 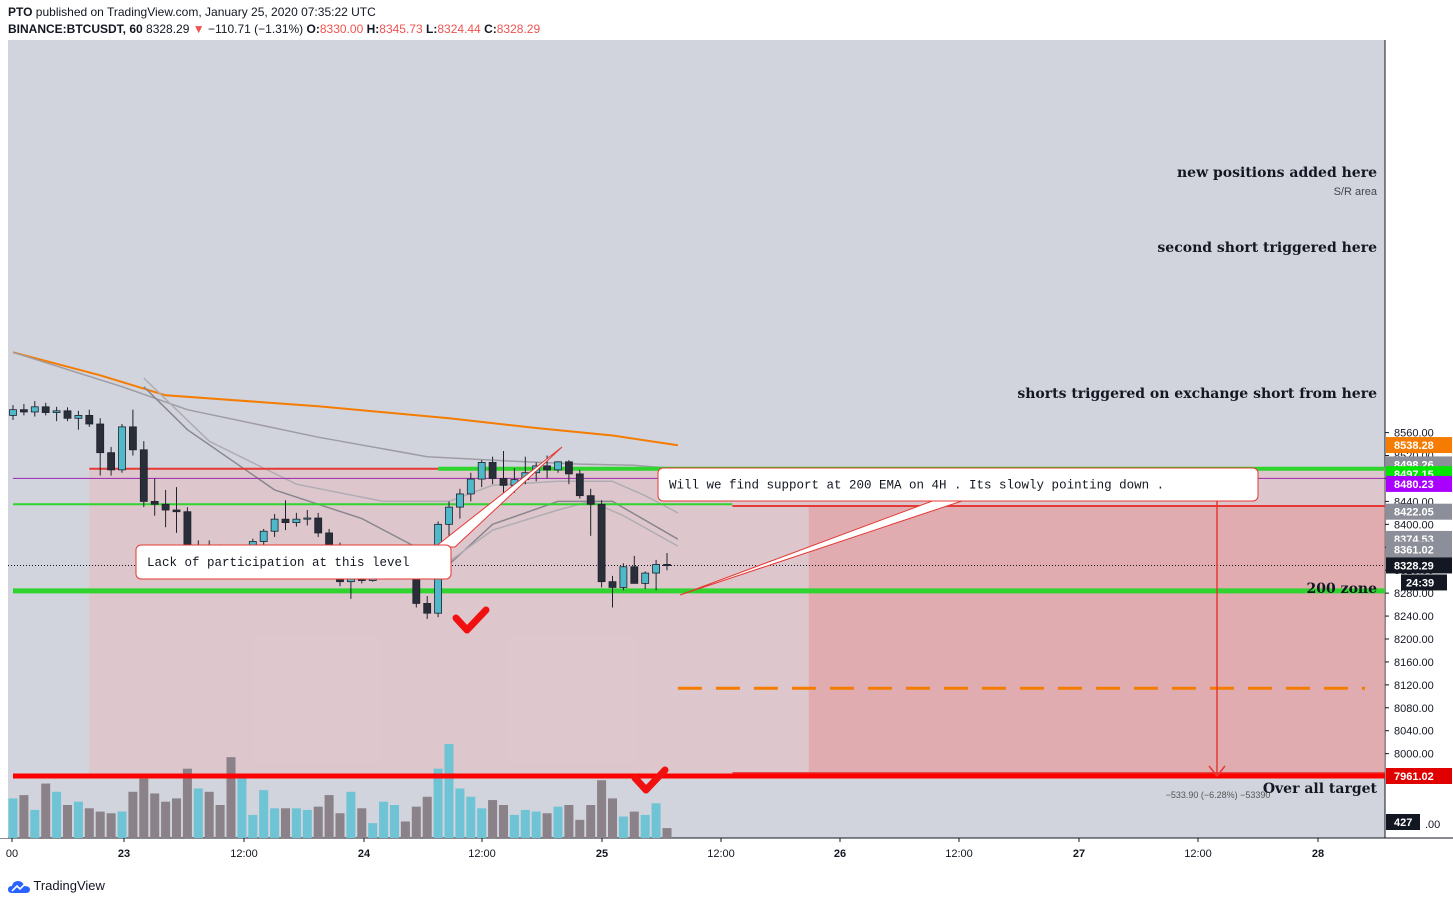 I want to click on y-tick-label: 8400.00, so click(x=1414, y=525).